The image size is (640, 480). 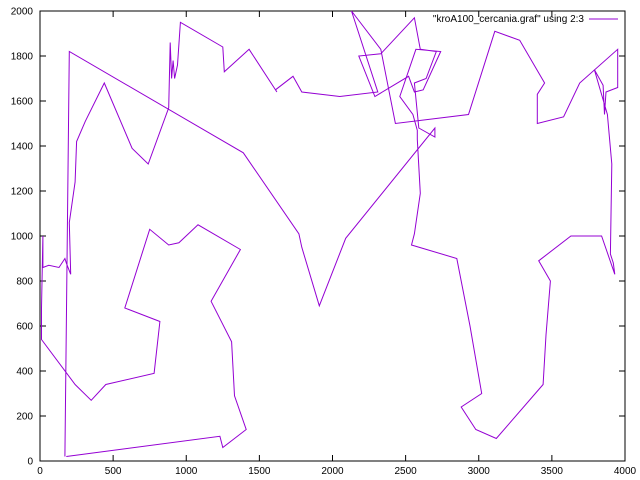 What do you see at coordinates (552, 471) in the screenshot?
I see `x-tick-label: 3500` at bounding box center [552, 471].